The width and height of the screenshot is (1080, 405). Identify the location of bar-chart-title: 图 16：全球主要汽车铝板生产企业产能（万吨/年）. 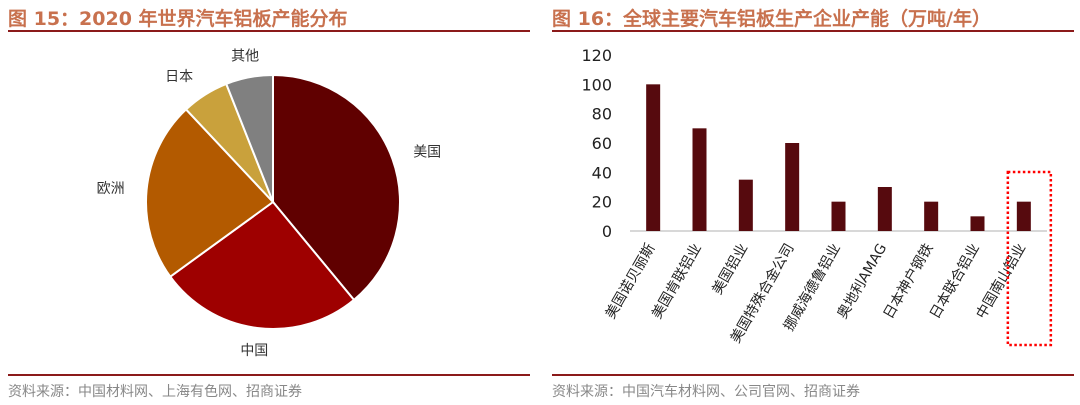
(771, 19).